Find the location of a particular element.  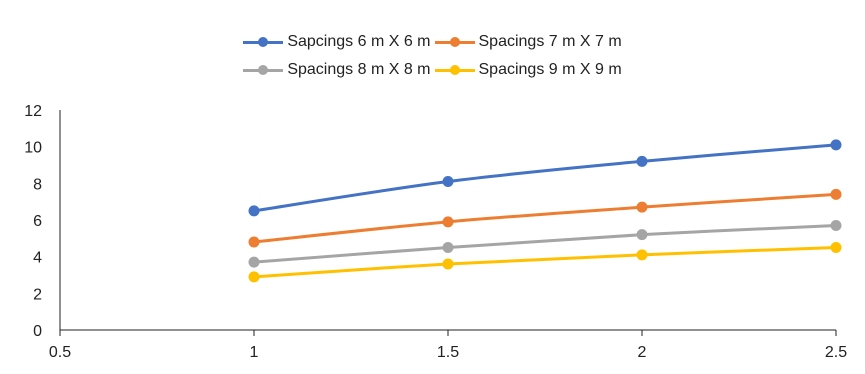

x-tick-label: 2 is located at coordinates (642, 352).